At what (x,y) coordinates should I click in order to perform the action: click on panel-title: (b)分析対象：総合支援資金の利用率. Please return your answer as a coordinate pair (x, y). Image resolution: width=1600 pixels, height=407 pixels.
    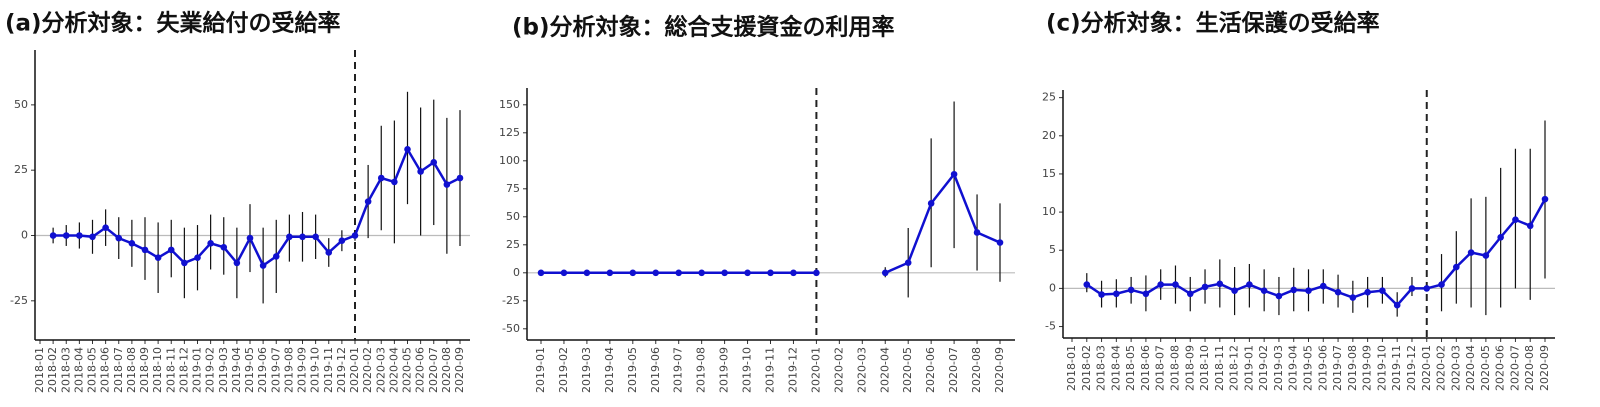
    Looking at the image, I should click on (703, 27).